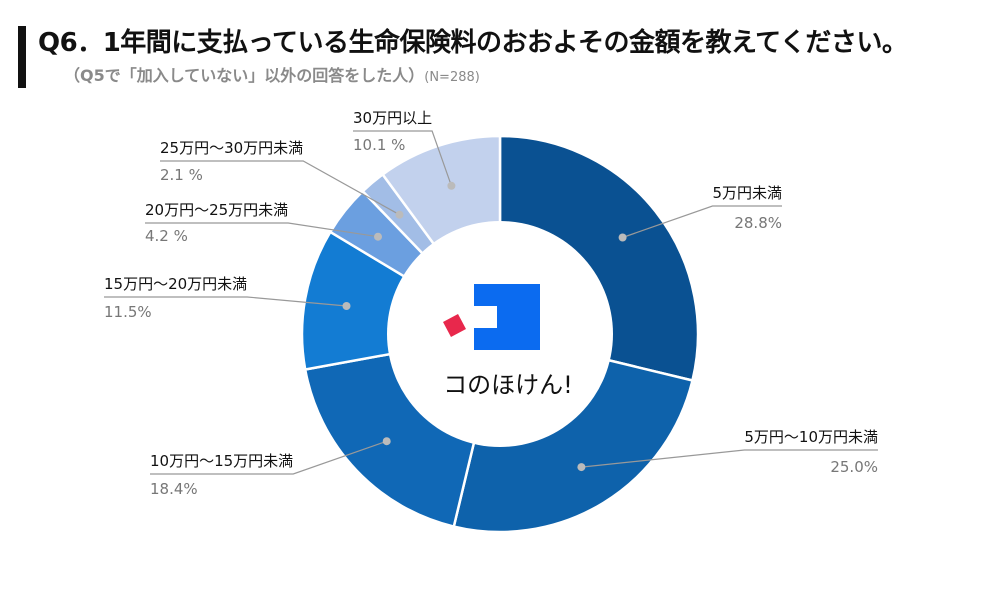 This screenshot has width=1000, height=589. Describe the element at coordinates (454, 325) in the screenshot. I see `logo-red-square` at that location.